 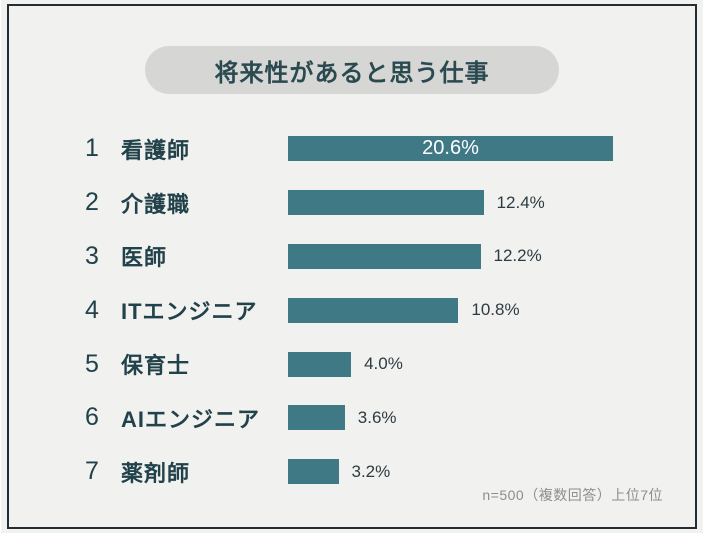 What do you see at coordinates (495, 310) in the screenshot?
I see `value-label: 10.8%` at bounding box center [495, 310].